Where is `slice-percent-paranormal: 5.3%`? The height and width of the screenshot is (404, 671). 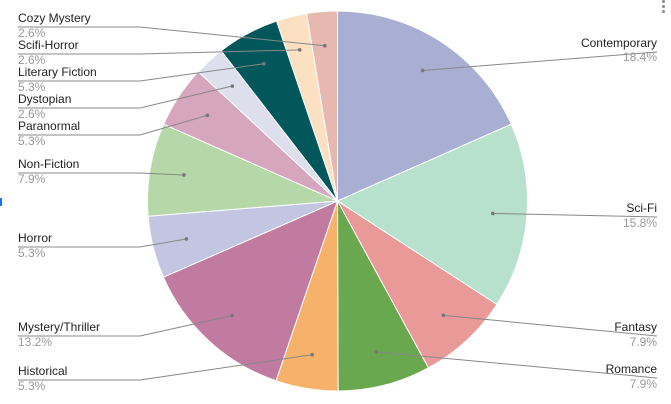 slice-percent-paranormal: 5.3% is located at coordinates (32, 141).